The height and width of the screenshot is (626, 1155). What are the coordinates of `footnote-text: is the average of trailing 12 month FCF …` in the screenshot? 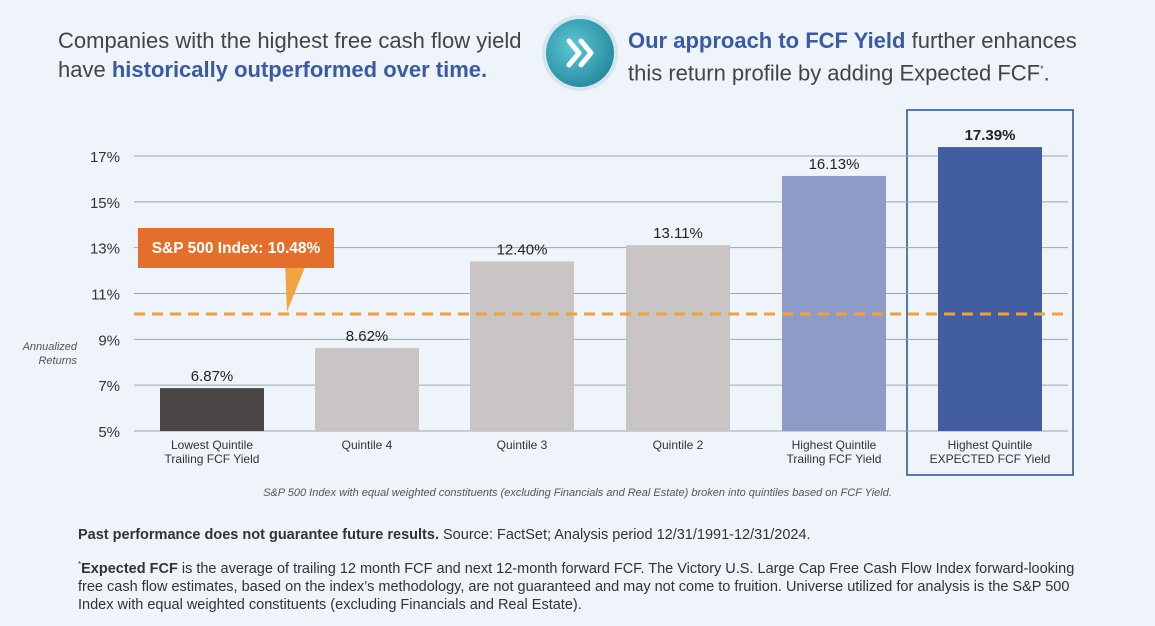 It's located at (576, 586).